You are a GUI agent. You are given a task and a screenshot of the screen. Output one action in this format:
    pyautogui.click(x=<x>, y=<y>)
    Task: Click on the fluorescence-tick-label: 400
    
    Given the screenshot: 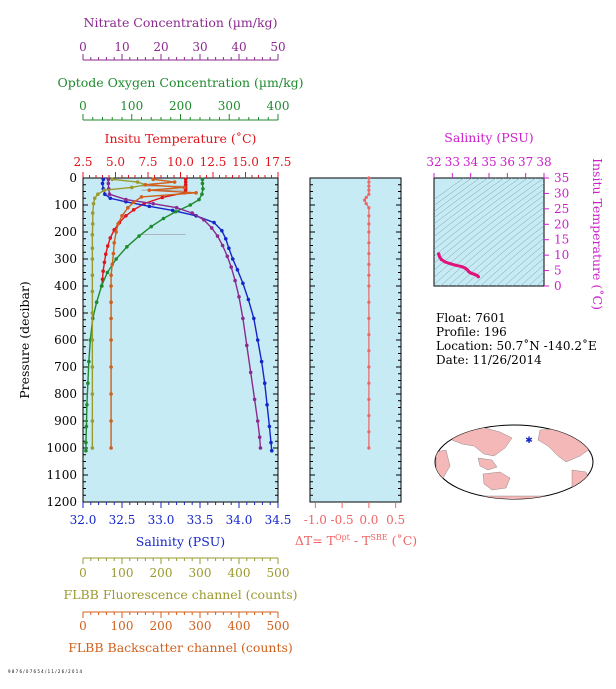 What is the action you would take?
    pyautogui.click(x=239, y=573)
    